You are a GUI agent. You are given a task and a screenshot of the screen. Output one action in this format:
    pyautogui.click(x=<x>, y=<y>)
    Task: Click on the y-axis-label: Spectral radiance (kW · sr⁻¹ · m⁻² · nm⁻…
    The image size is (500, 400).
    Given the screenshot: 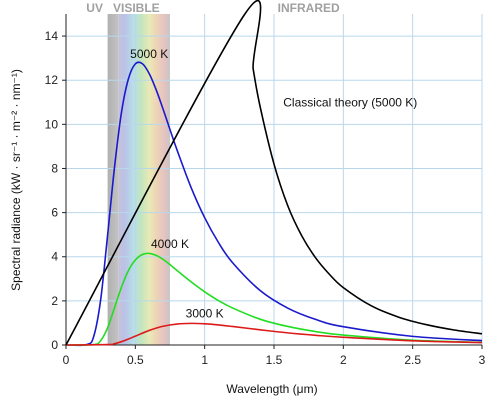 What is the action you would take?
    pyautogui.click(x=16, y=180)
    